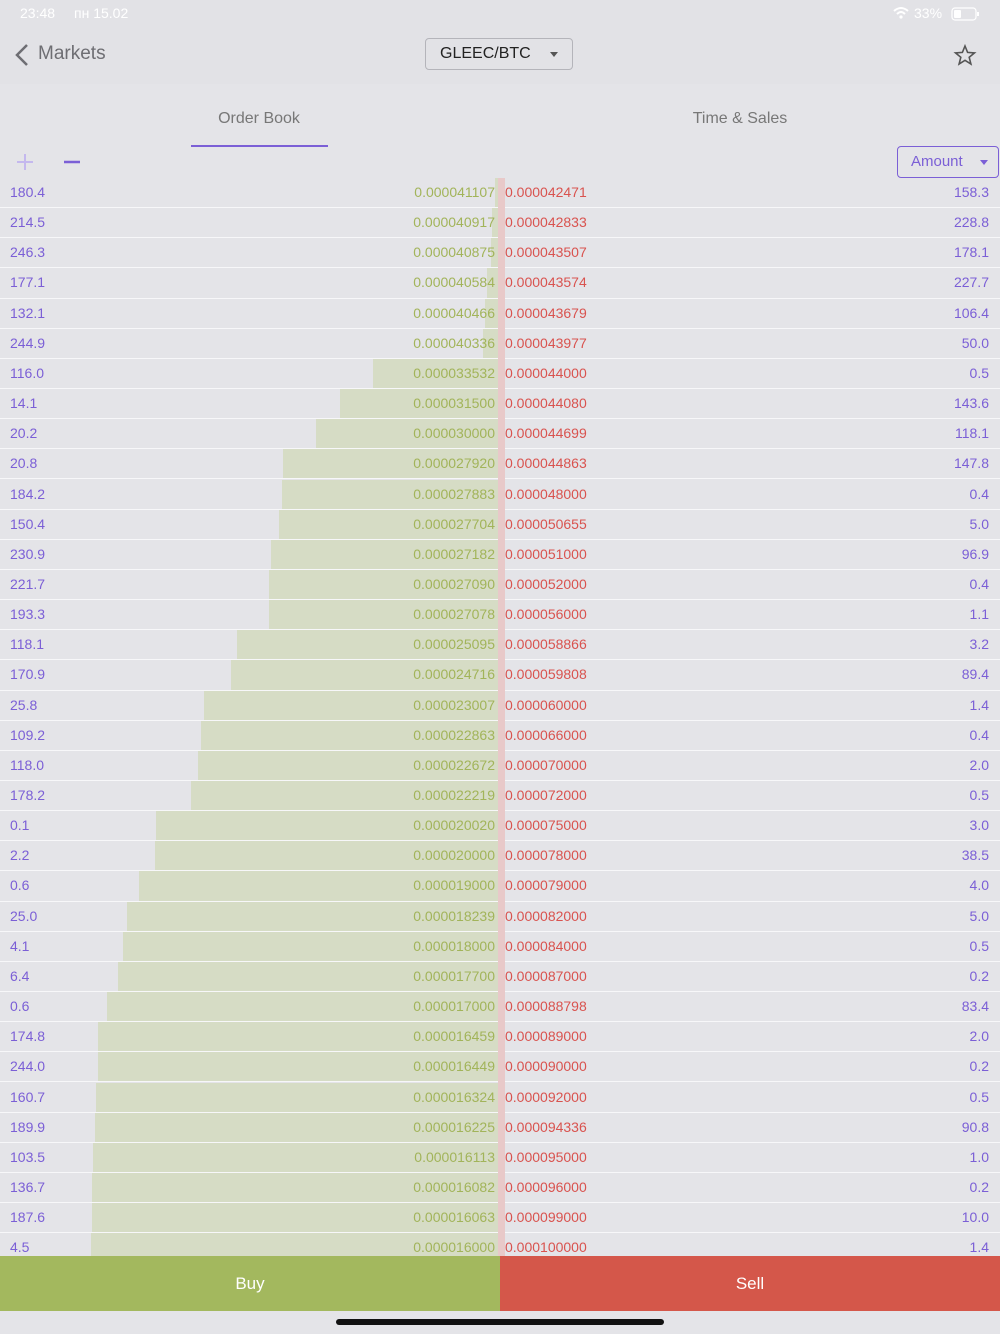  What do you see at coordinates (454, 222) in the screenshot?
I see `bid-price: 0.000040917` at bounding box center [454, 222].